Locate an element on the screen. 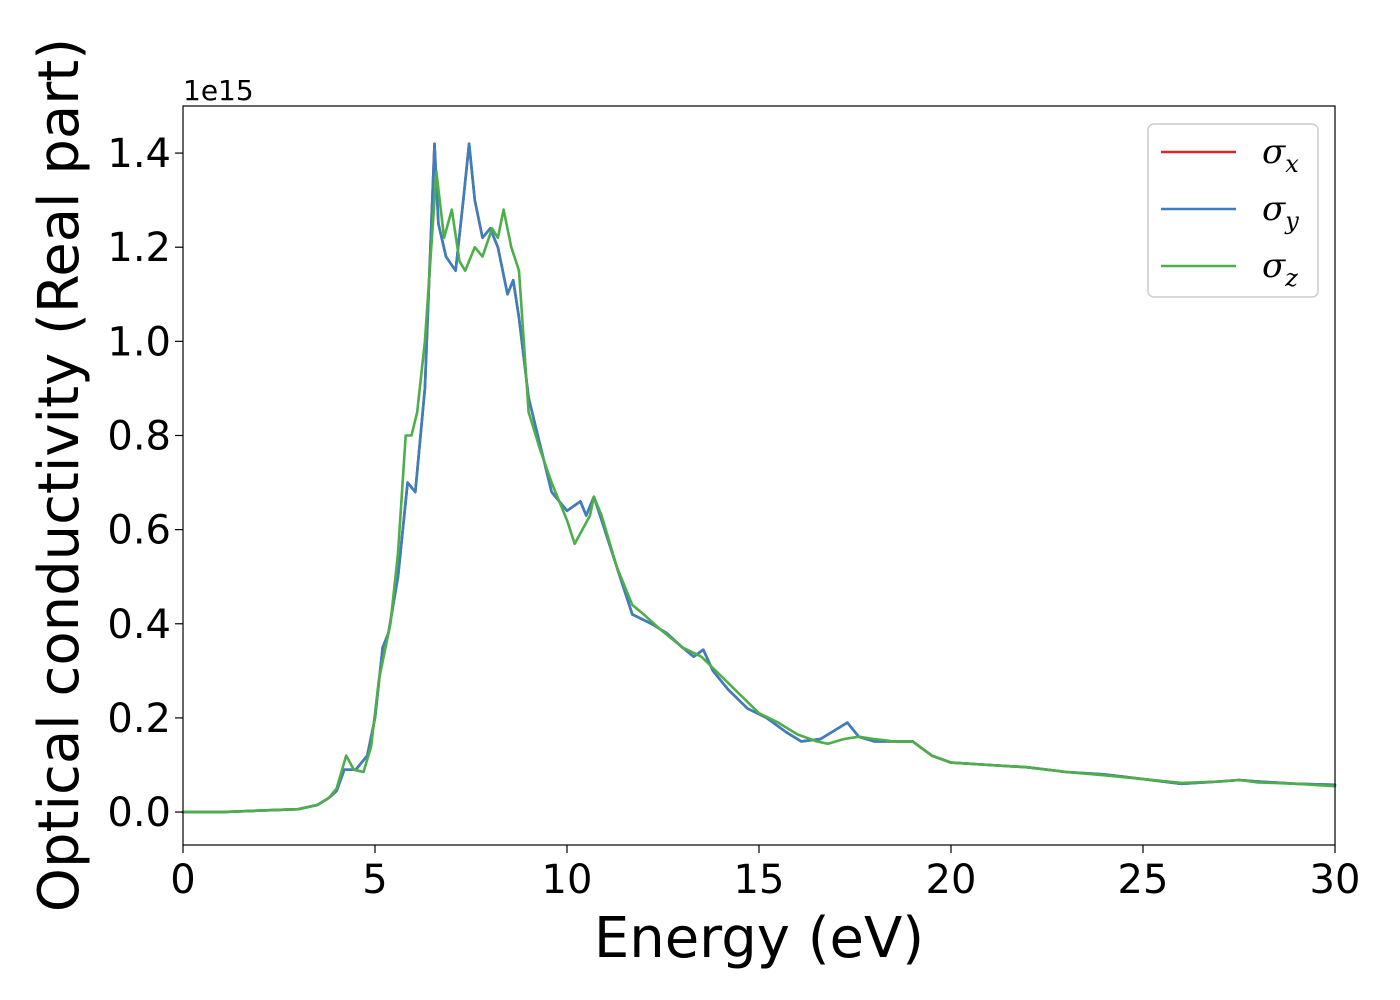  x-tick-label: 20 is located at coordinates (951, 880).